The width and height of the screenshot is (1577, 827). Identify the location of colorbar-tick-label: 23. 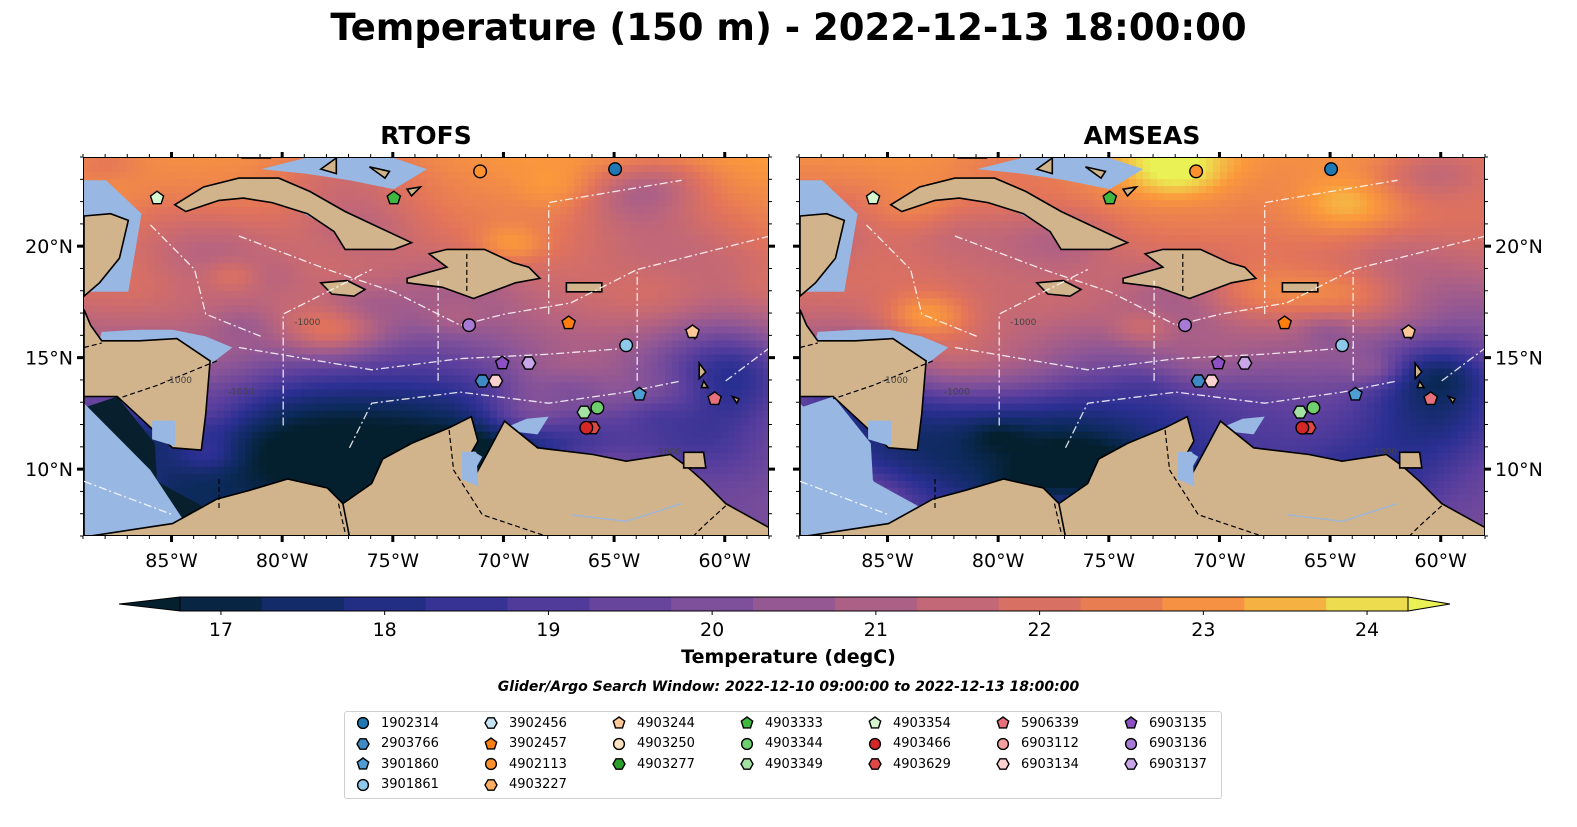
(1203, 630).